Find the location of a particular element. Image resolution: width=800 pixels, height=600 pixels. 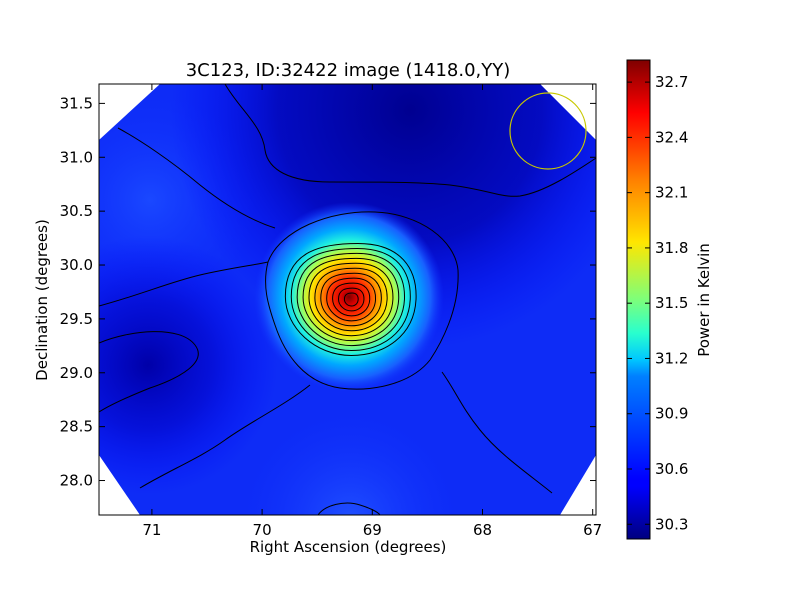

y-axis-label: Declination (degrees) is located at coordinates (42, 300).